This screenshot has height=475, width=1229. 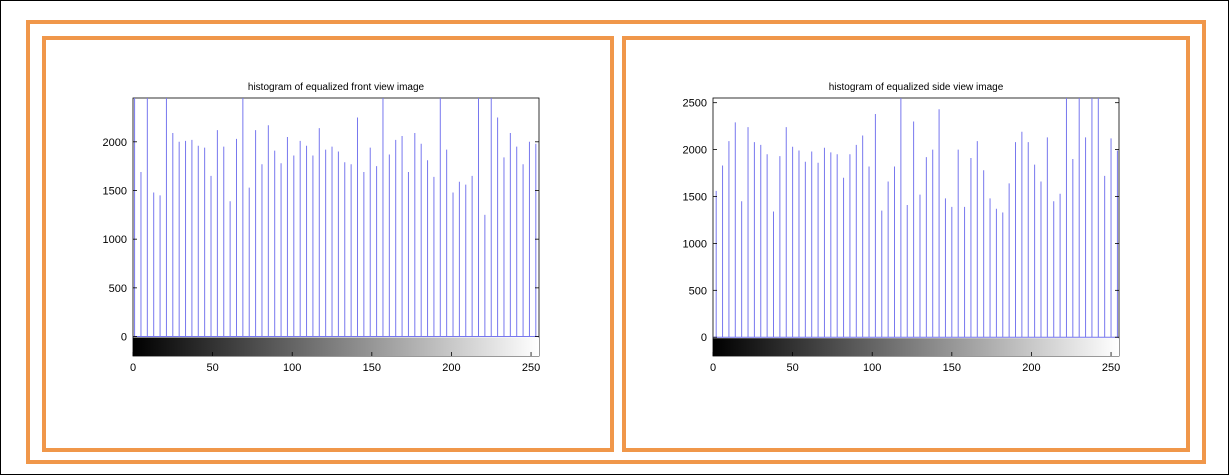 I want to click on chart-title: histogram of equalized front view image, so click(x=336, y=87).